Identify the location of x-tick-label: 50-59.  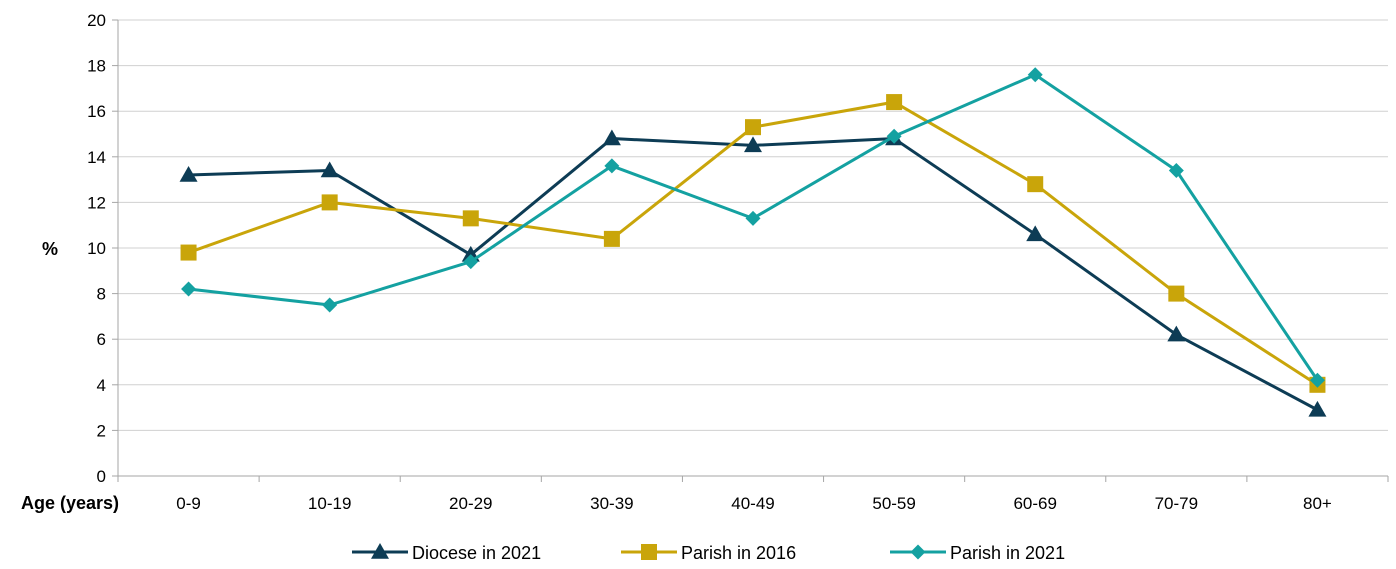
(893, 503).